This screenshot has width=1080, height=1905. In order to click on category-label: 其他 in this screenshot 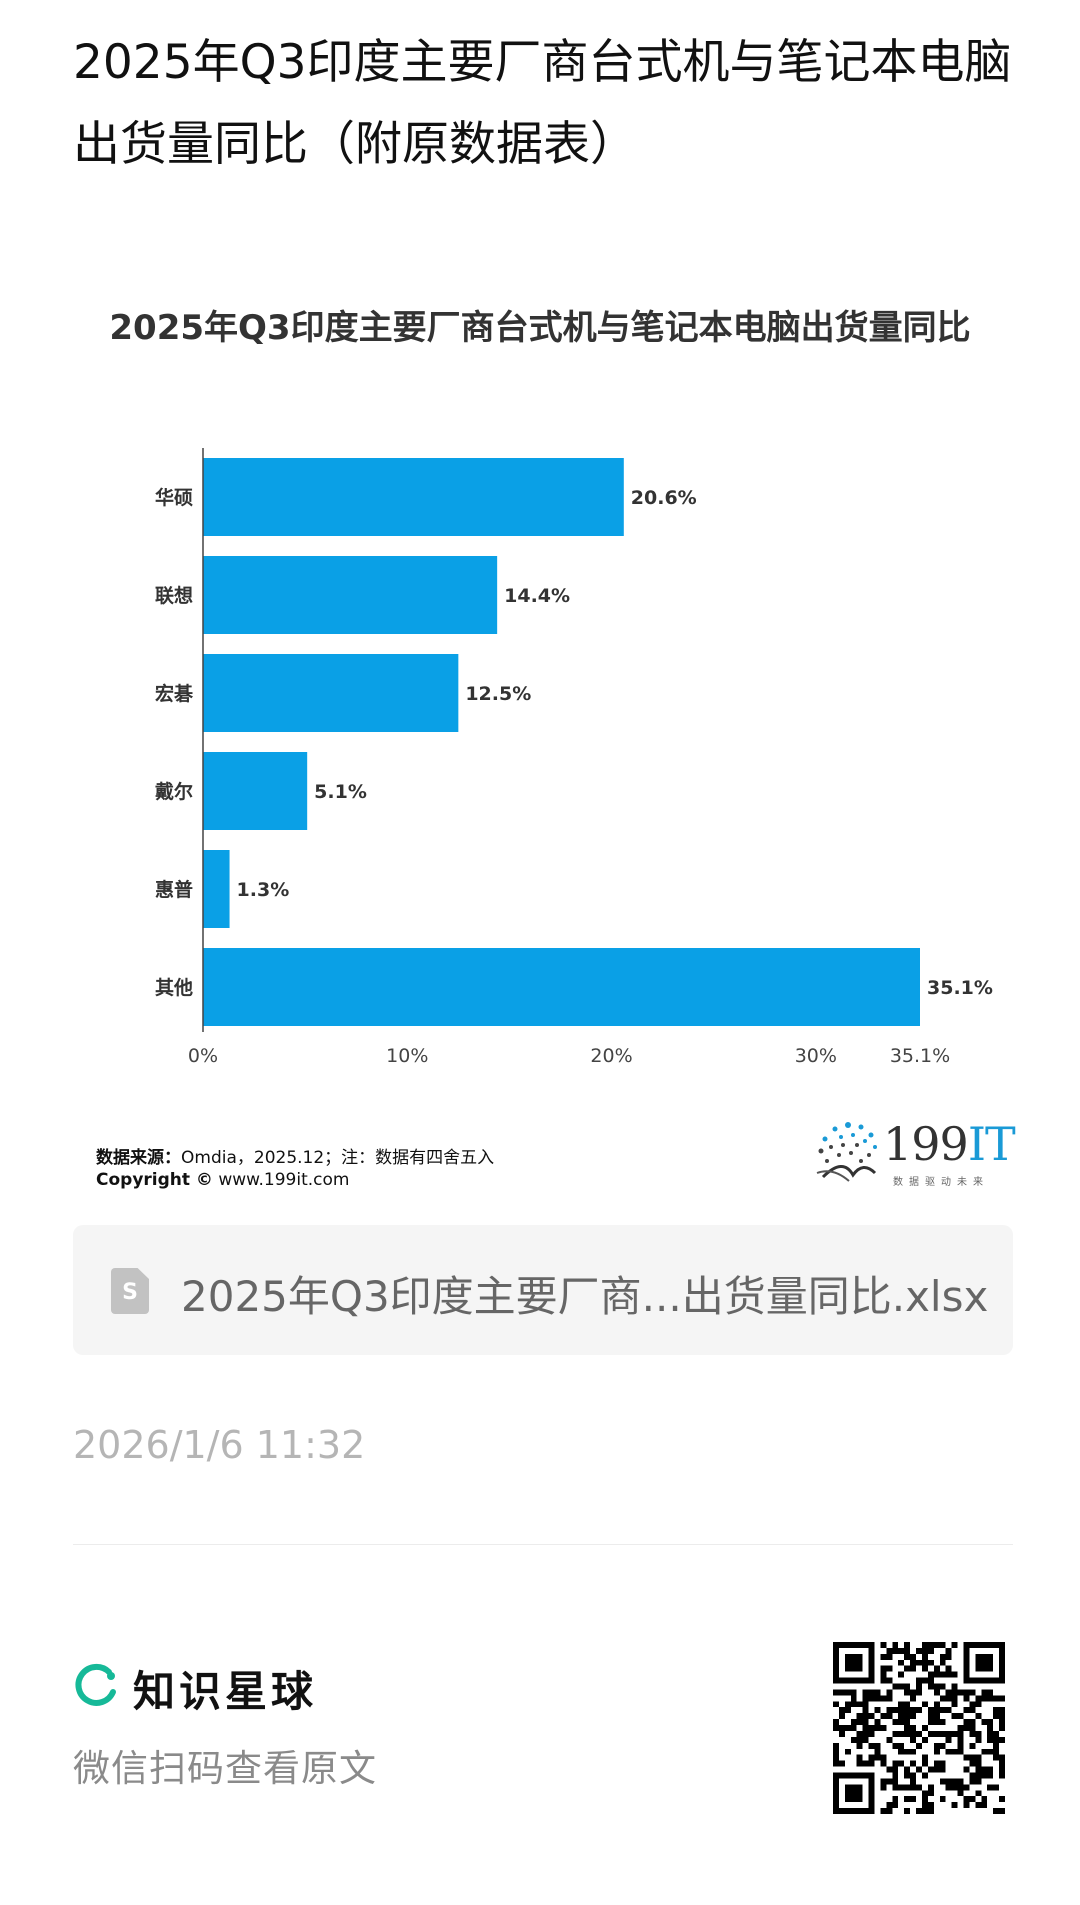, I will do `click(174, 987)`.